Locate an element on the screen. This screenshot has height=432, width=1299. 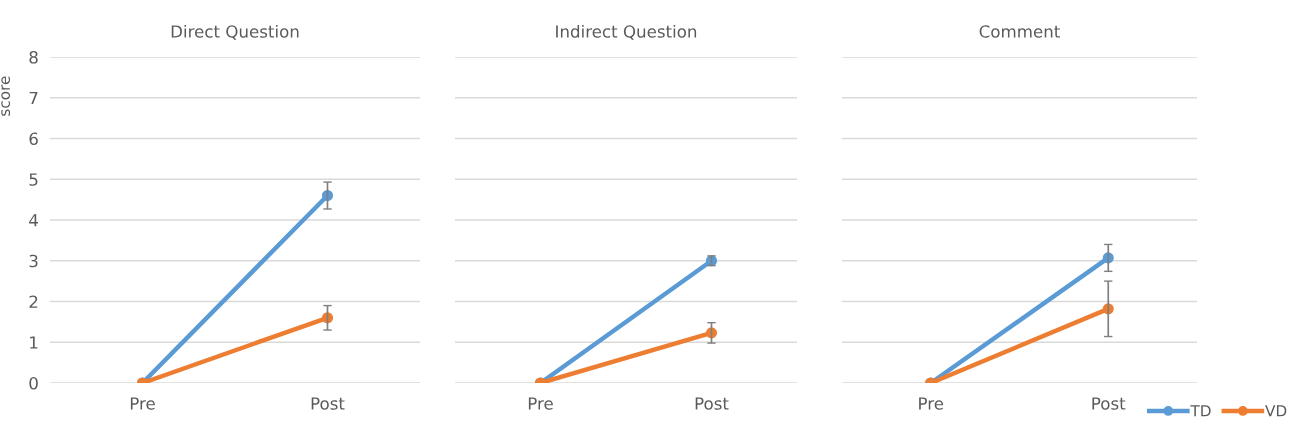
chart-title: Indirect Question is located at coordinates (626, 32).